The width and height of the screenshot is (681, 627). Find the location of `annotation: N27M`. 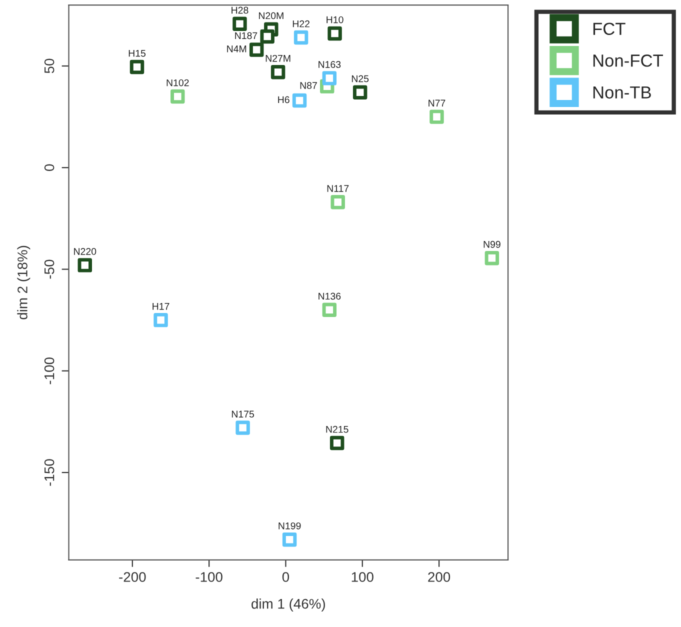

annotation: N27M is located at coordinates (278, 58).